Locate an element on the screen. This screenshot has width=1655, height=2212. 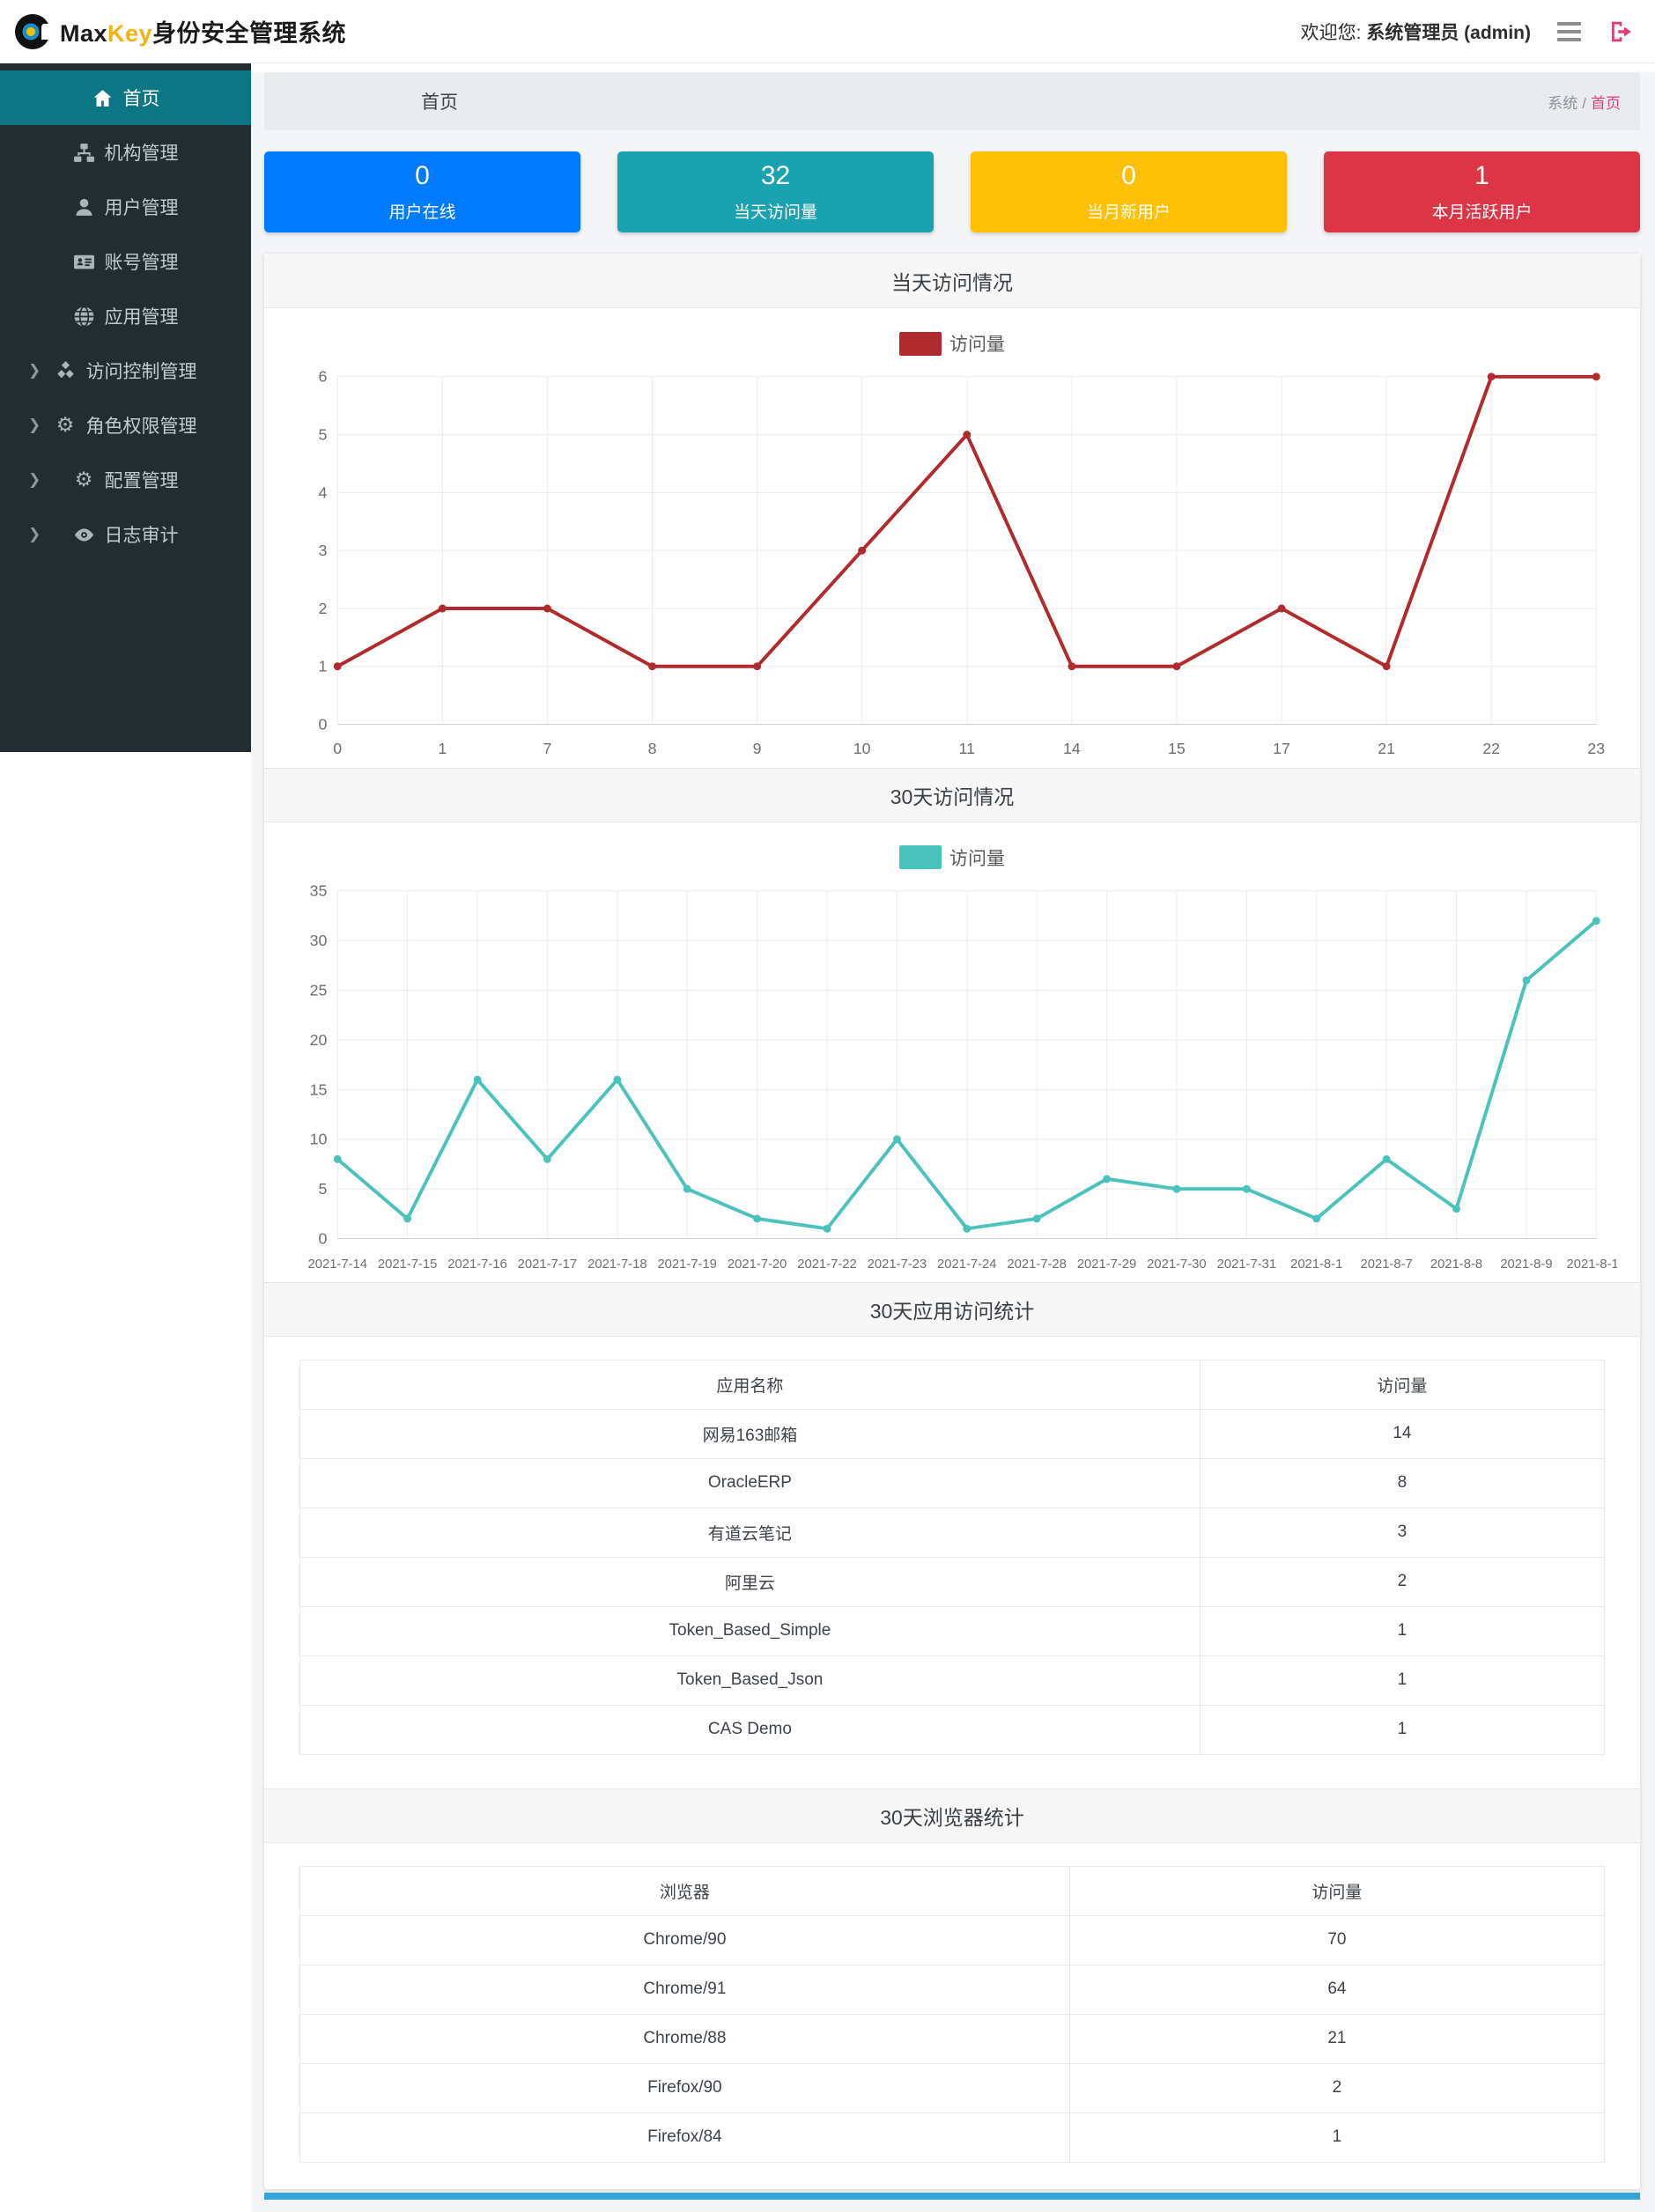
count-cell: 70 is located at coordinates (1337, 1939).